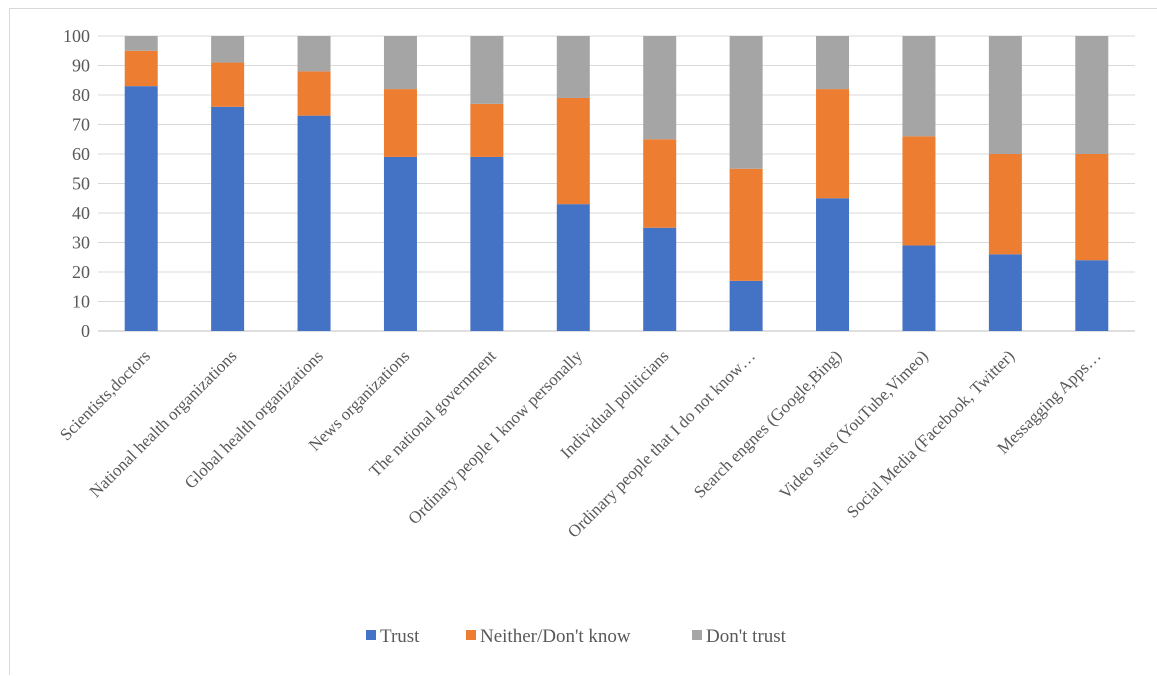  I want to click on category-label: National health organizations, so click(163, 423).